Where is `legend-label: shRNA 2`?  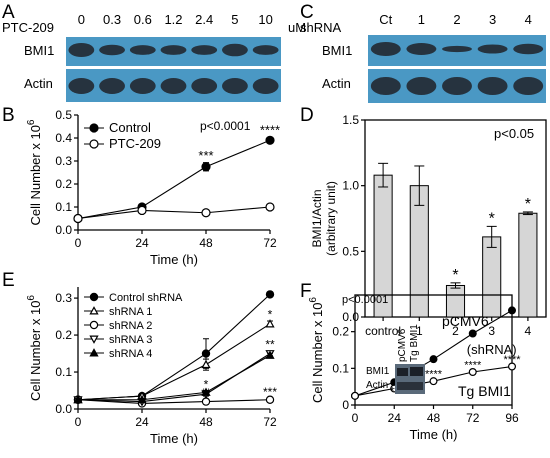 legend-label: shRNA 2 is located at coordinates (130, 326).